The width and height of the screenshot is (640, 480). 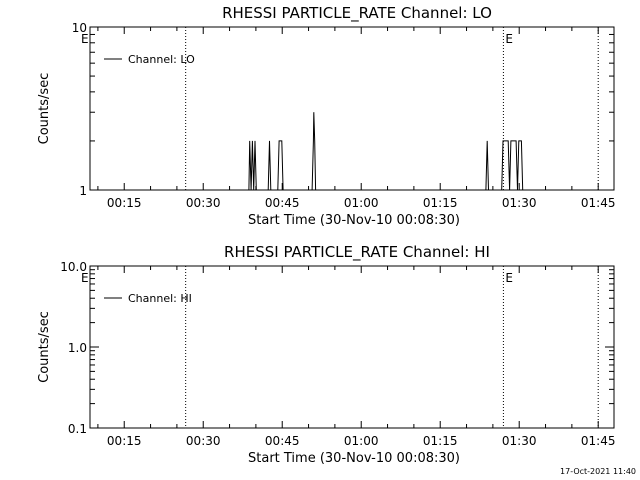 I want to click on legend-label: Channel: LO, so click(x=161, y=59).